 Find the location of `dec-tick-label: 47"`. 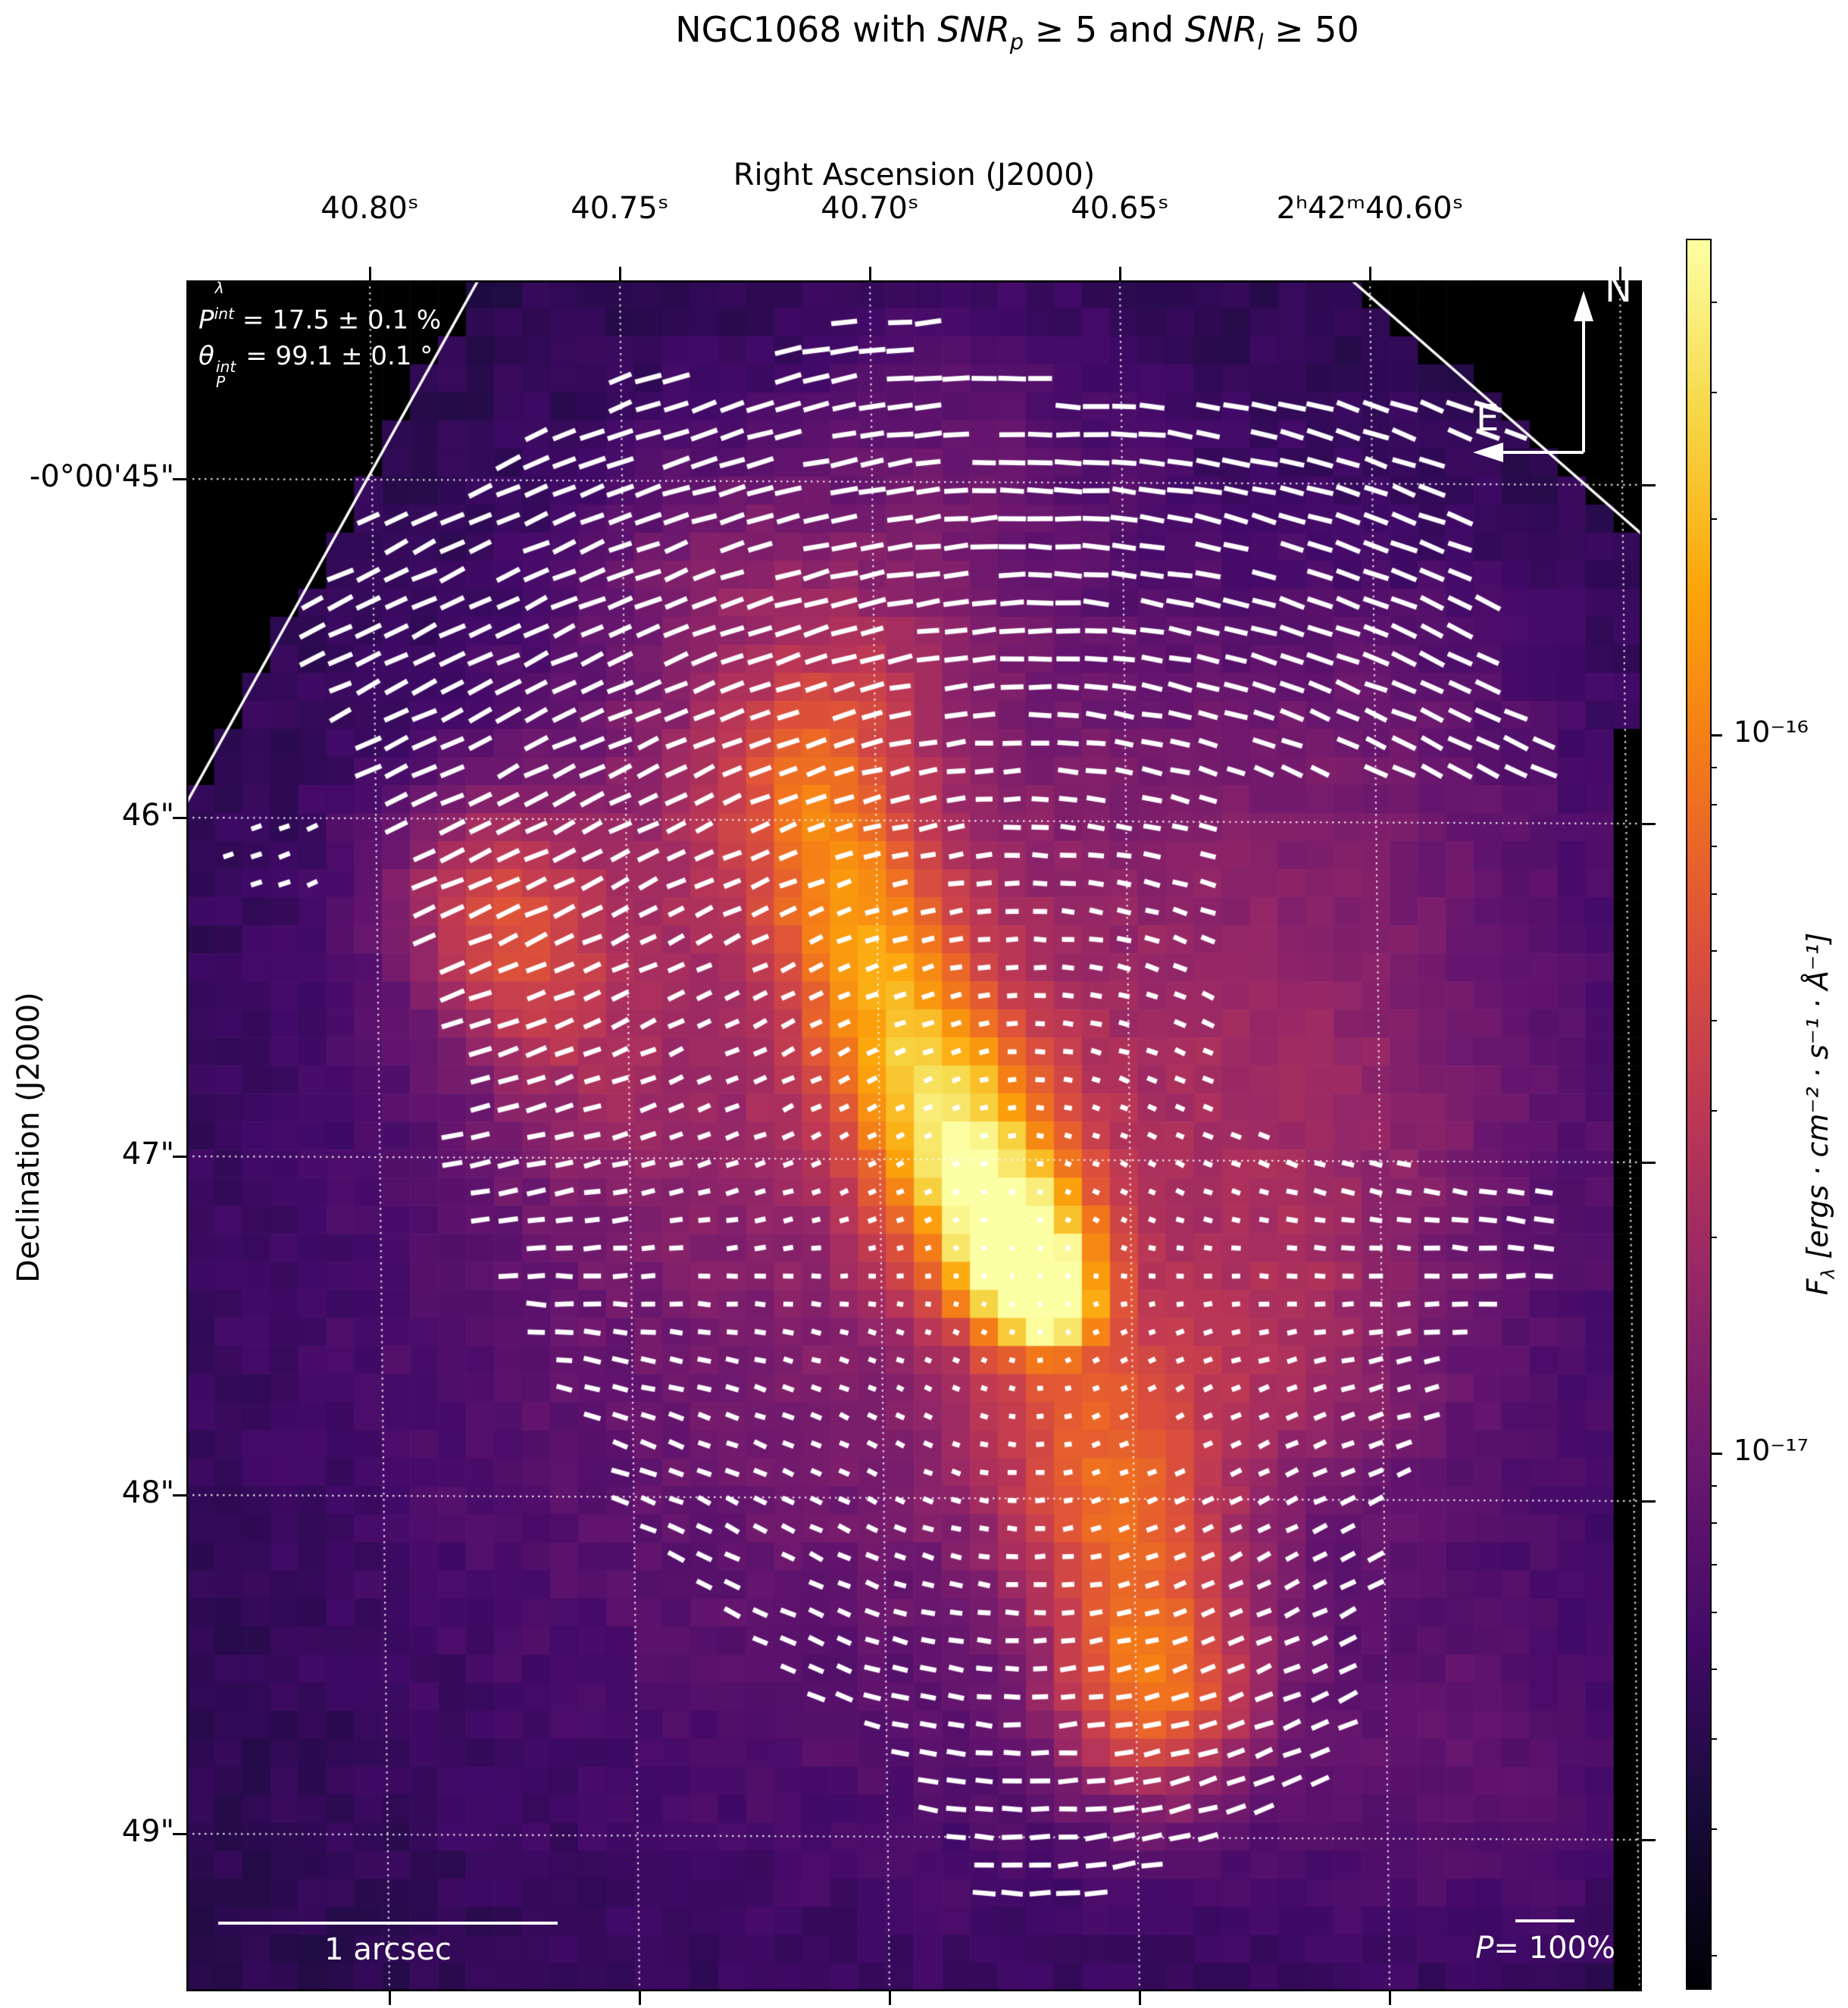

dec-tick-label: 47" is located at coordinates (147, 1154).